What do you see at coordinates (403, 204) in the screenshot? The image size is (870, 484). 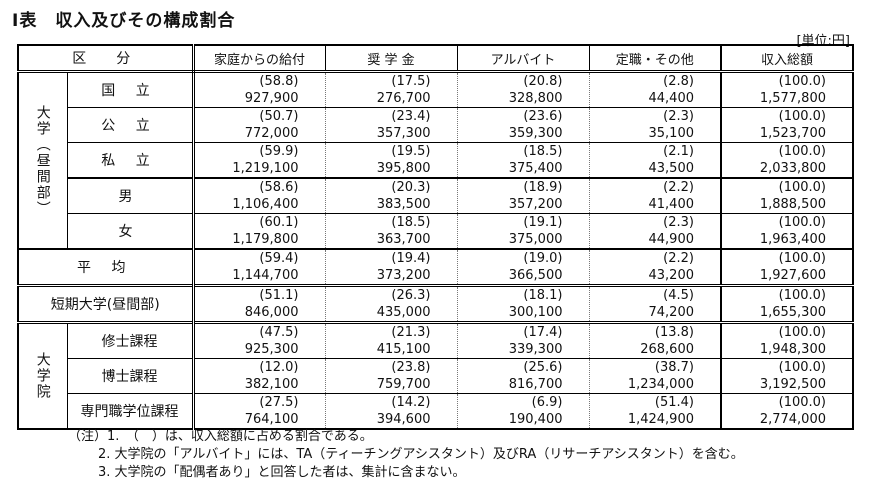 I see `amount: 383,500` at bounding box center [403, 204].